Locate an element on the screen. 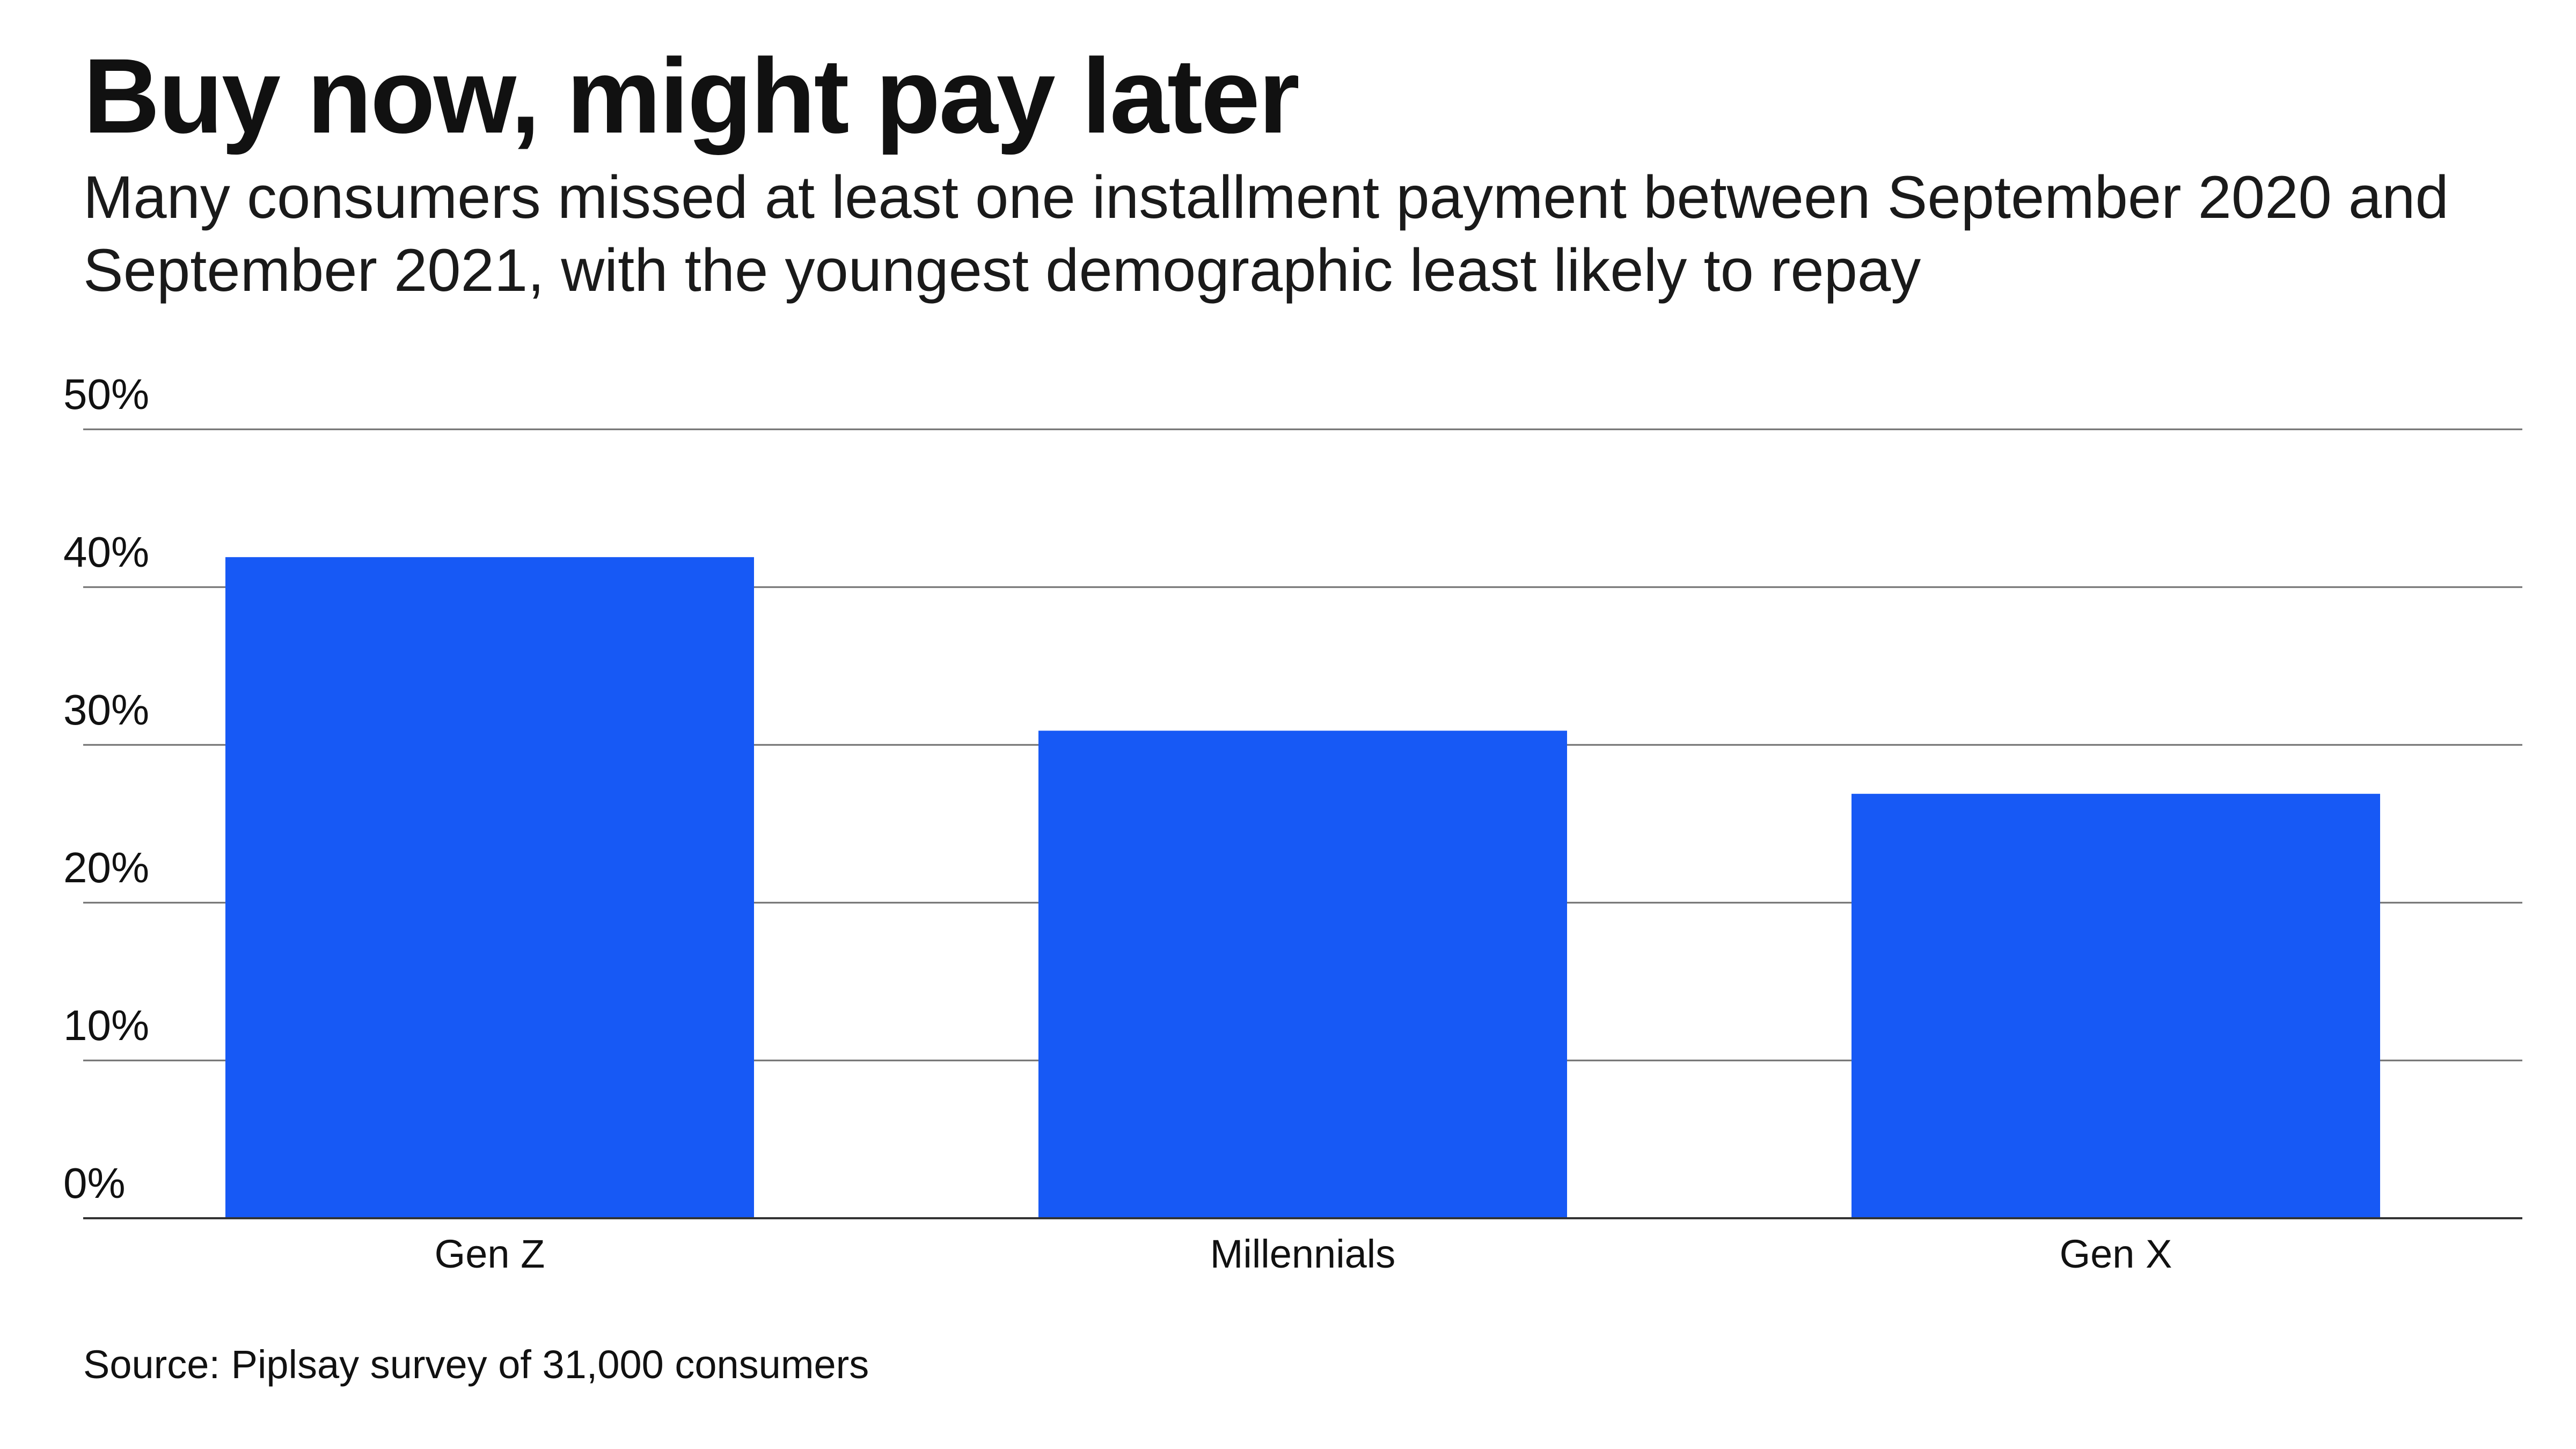  y-tick-label: 20% is located at coordinates (106, 867).